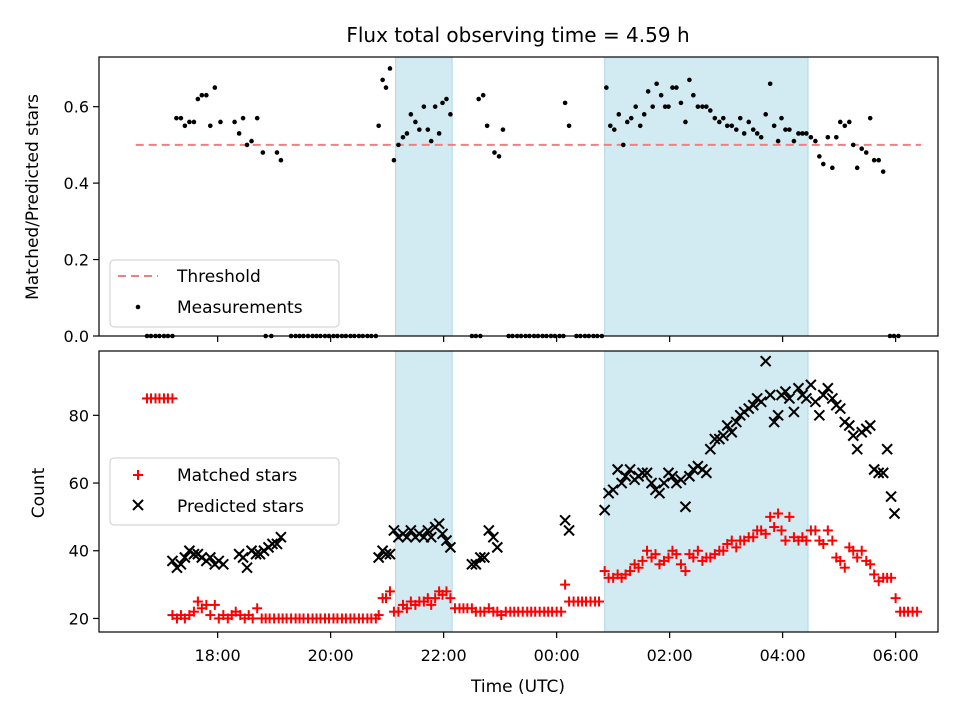  What do you see at coordinates (79, 551) in the screenshot?
I see `bottom-ytick-label: 40` at bounding box center [79, 551].